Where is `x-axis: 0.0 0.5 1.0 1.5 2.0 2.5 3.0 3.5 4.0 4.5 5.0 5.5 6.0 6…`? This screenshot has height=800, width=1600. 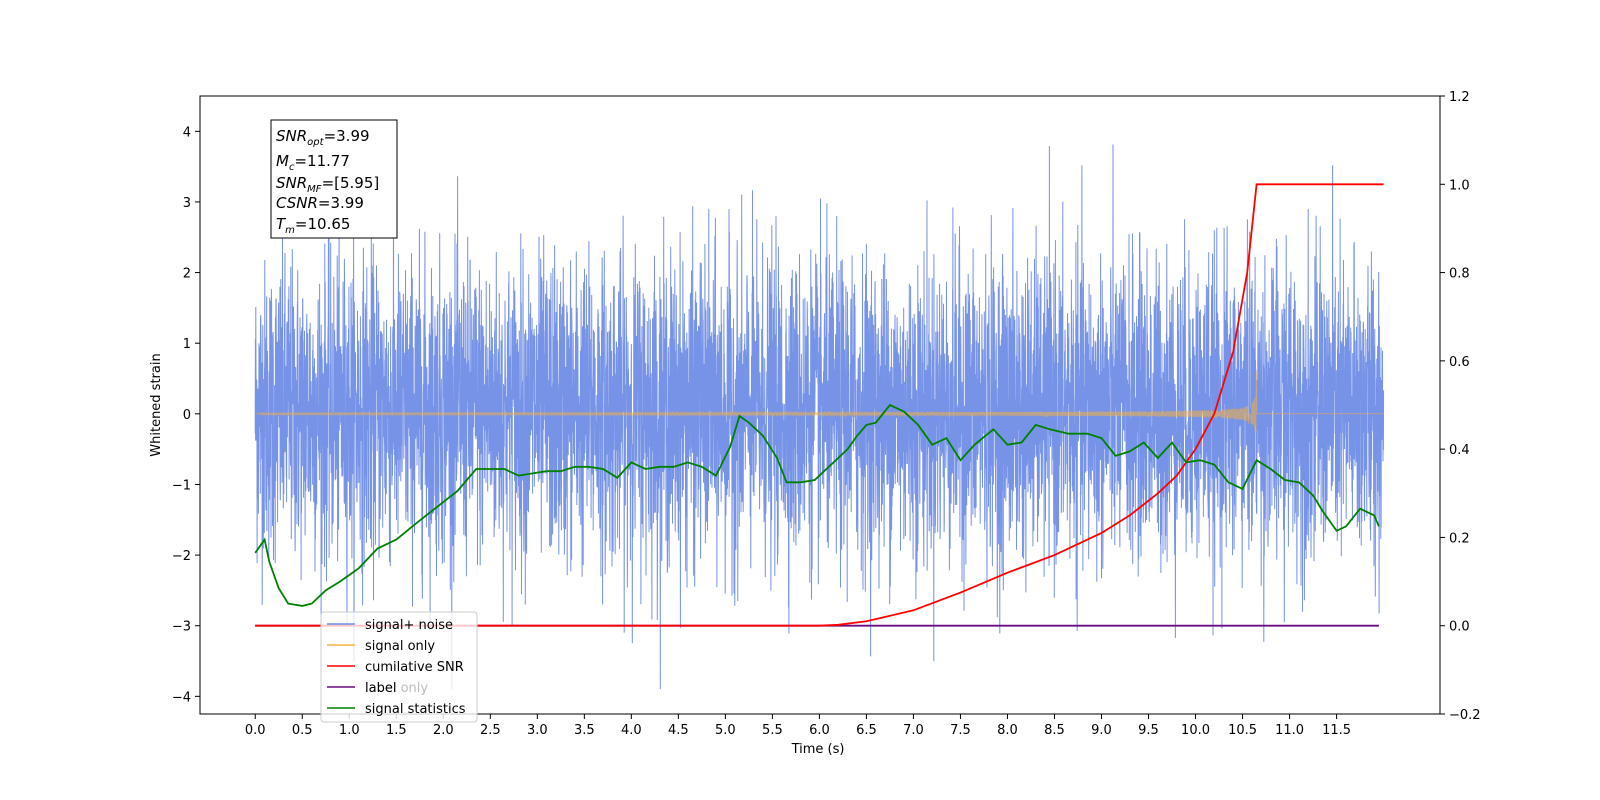
x-axis: 0.0 0.5 1.0 1.5 2.0 2.5 3.0 3.5 4.0 4.5 5.0 5.5 6.0 6… is located at coordinates (798, 726).